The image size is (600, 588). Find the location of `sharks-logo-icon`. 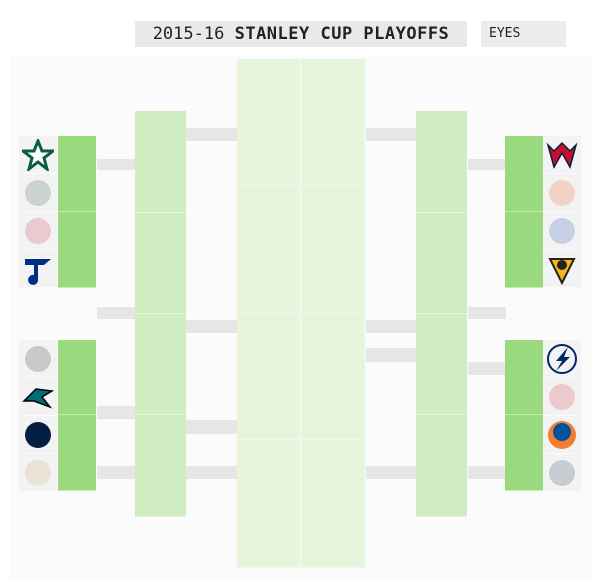

sharks-logo-icon is located at coordinates (38, 396).